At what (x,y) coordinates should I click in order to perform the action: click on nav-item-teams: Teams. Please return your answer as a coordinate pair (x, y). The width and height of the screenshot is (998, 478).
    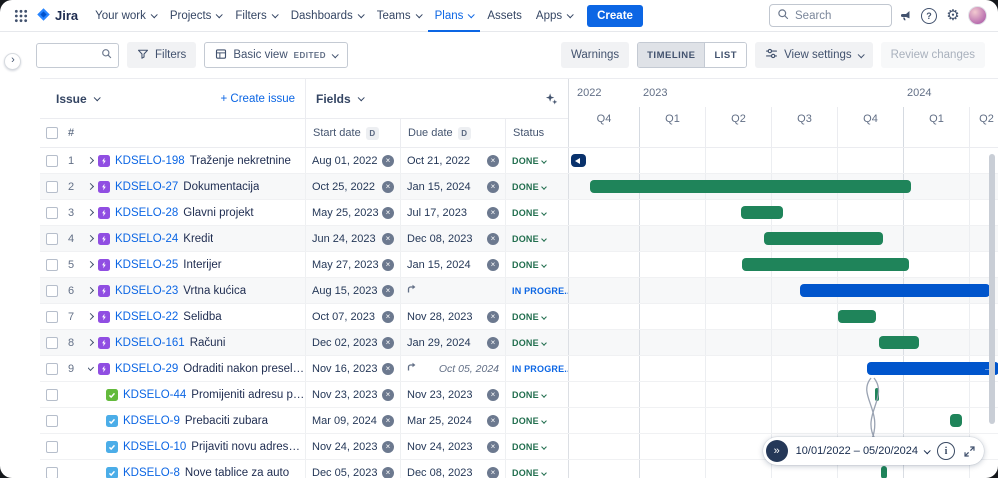
    Looking at the image, I should click on (399, 16).